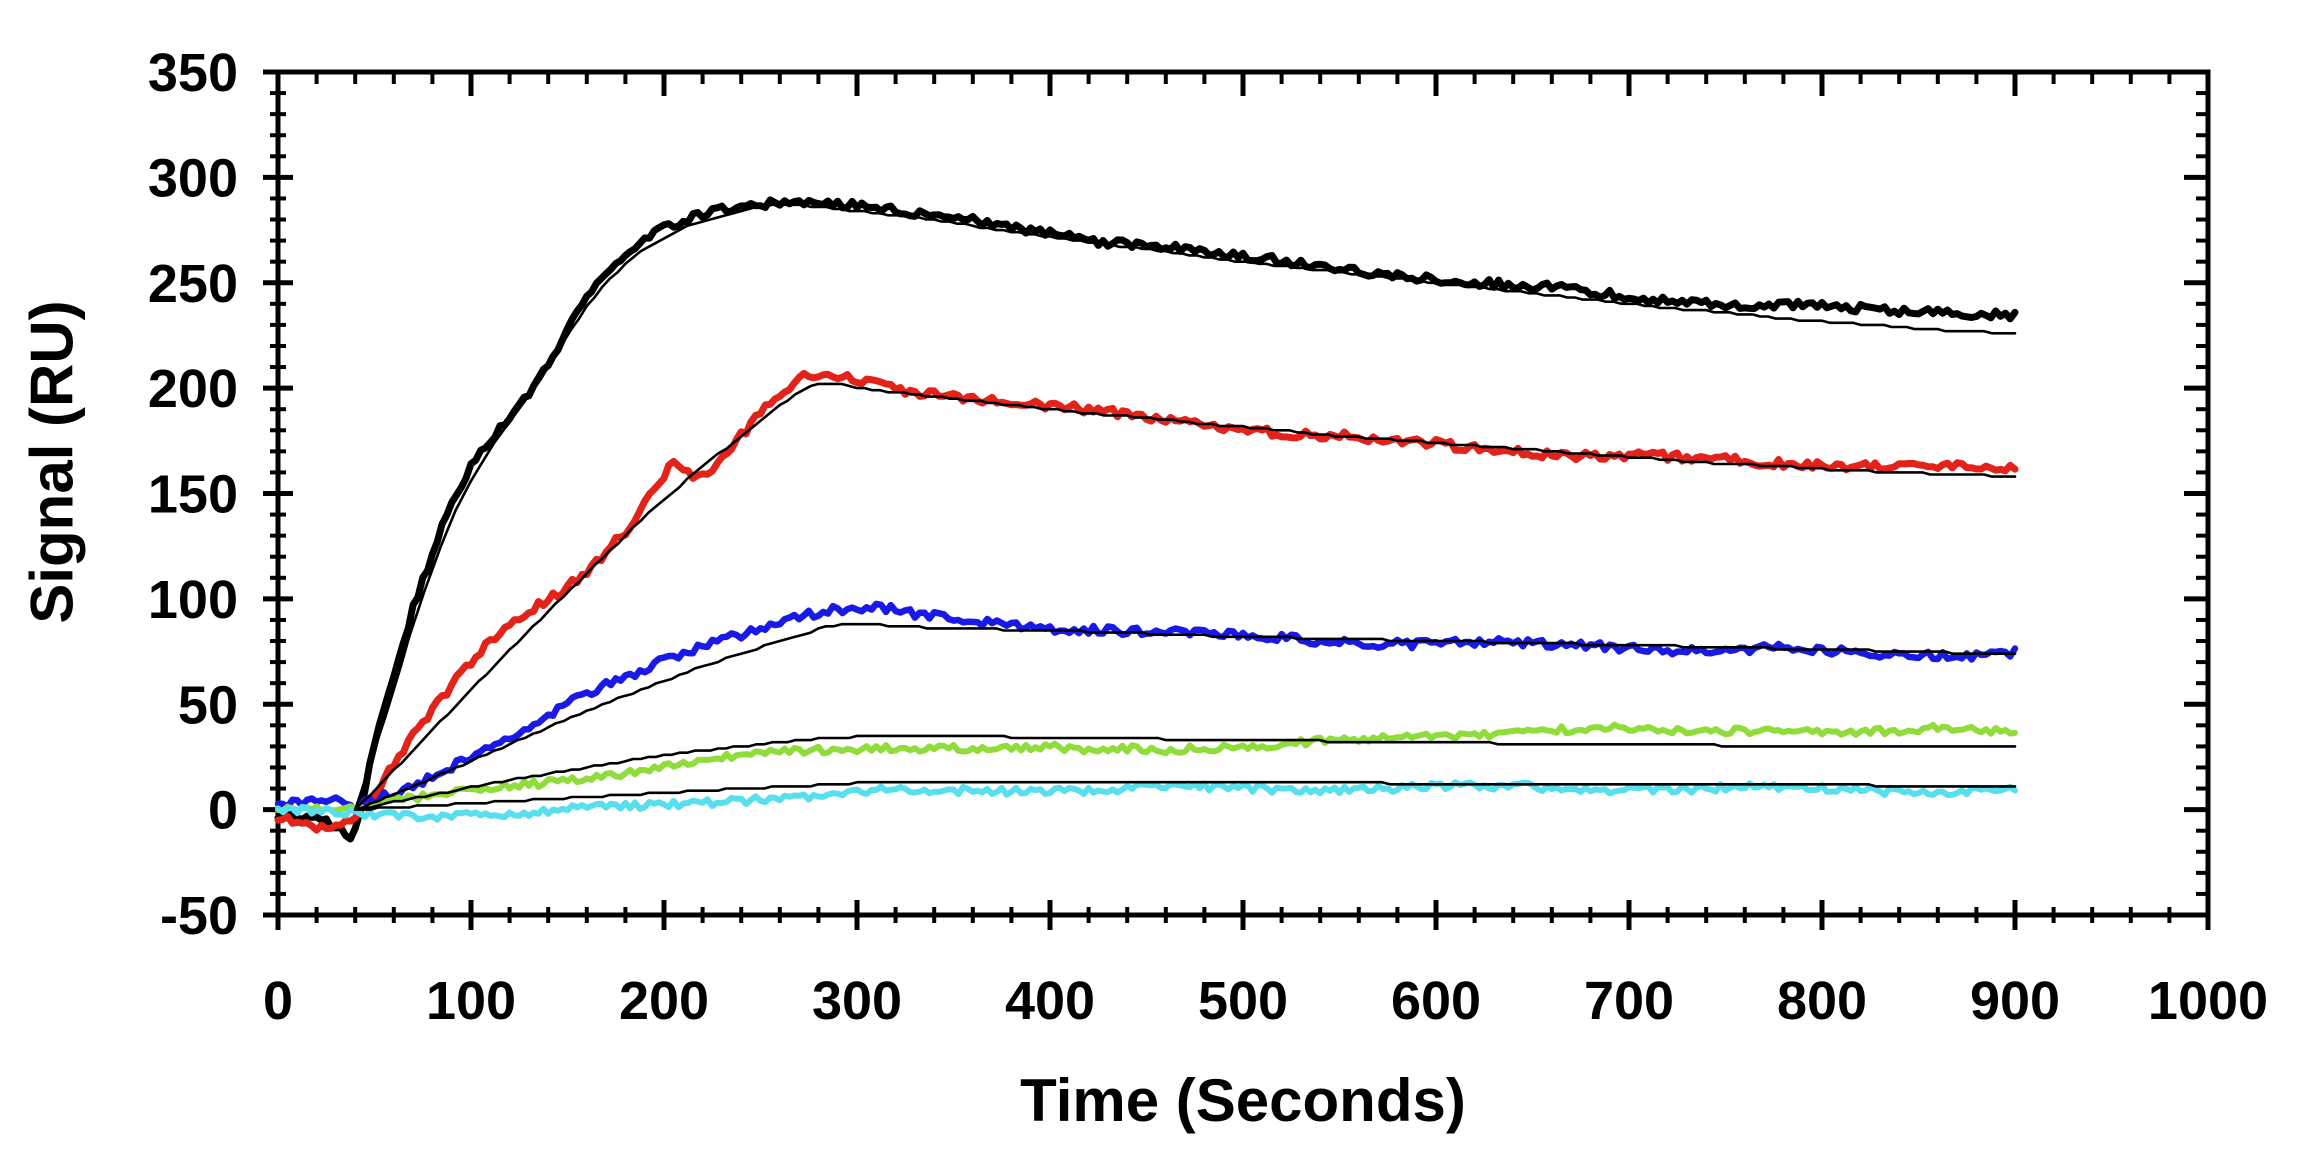  What do you see at coordinates (1050, 1001) in the screenshot?
I see `x-tick-label: 400` at bounding box center [1050, 1001].